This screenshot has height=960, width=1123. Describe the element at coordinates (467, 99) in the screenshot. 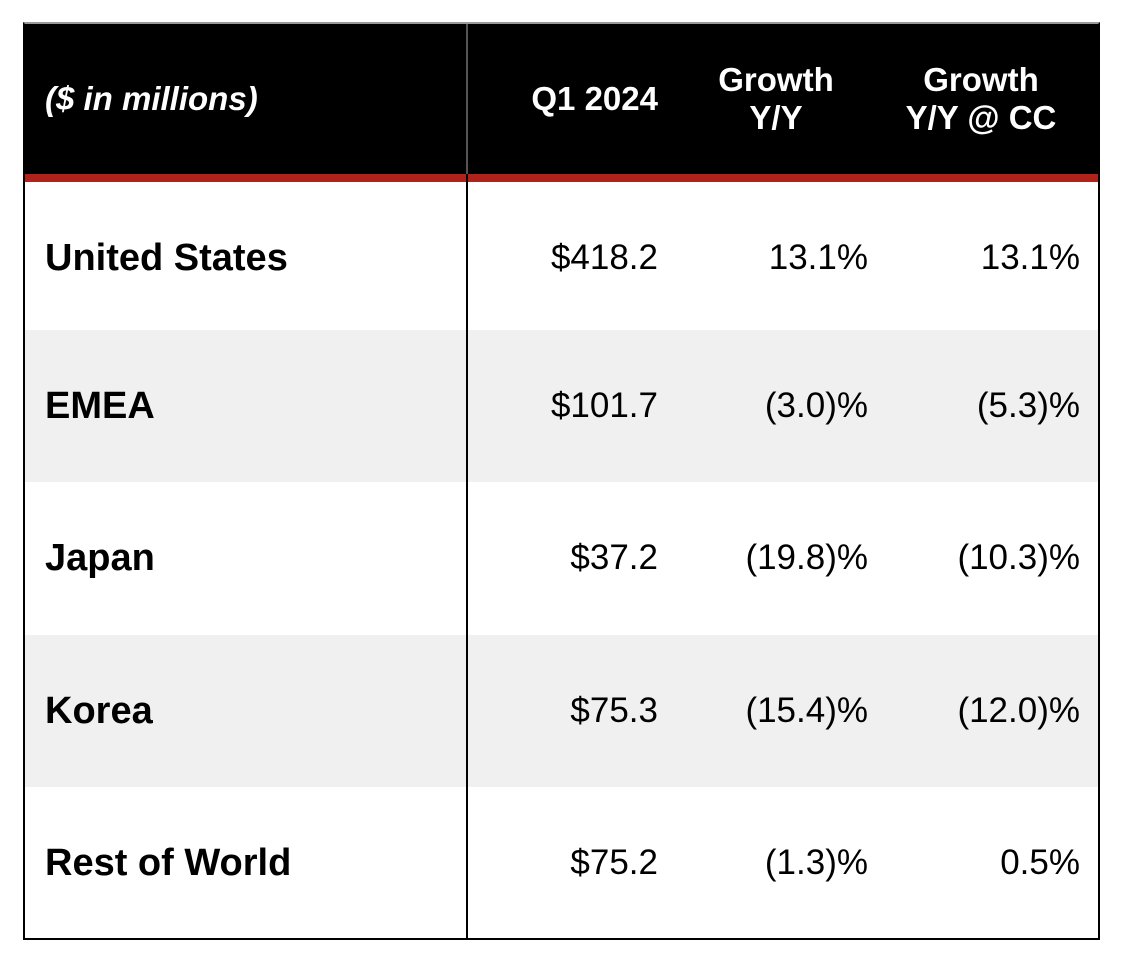

I see `header-column-divider` at that location.